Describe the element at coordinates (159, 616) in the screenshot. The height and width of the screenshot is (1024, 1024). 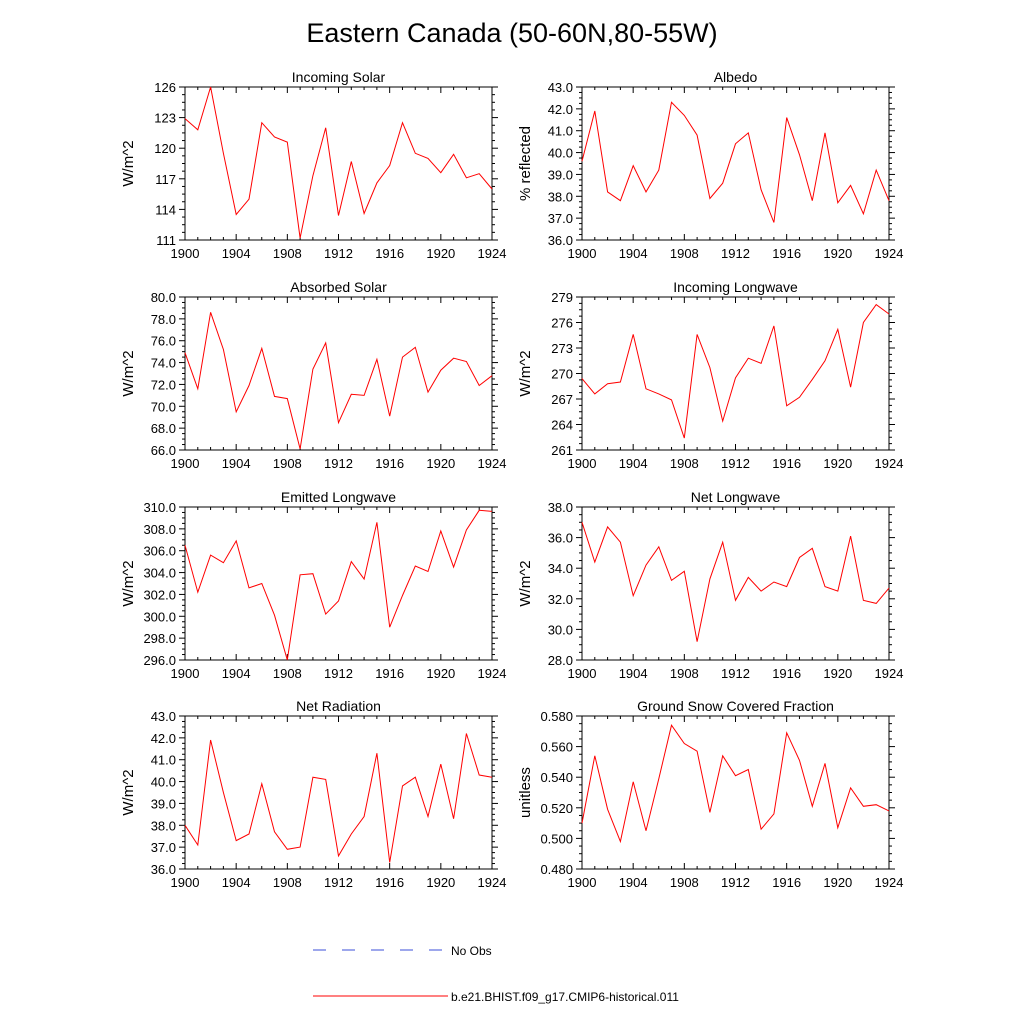
I see `y-tick-label: 300.0` at that location.